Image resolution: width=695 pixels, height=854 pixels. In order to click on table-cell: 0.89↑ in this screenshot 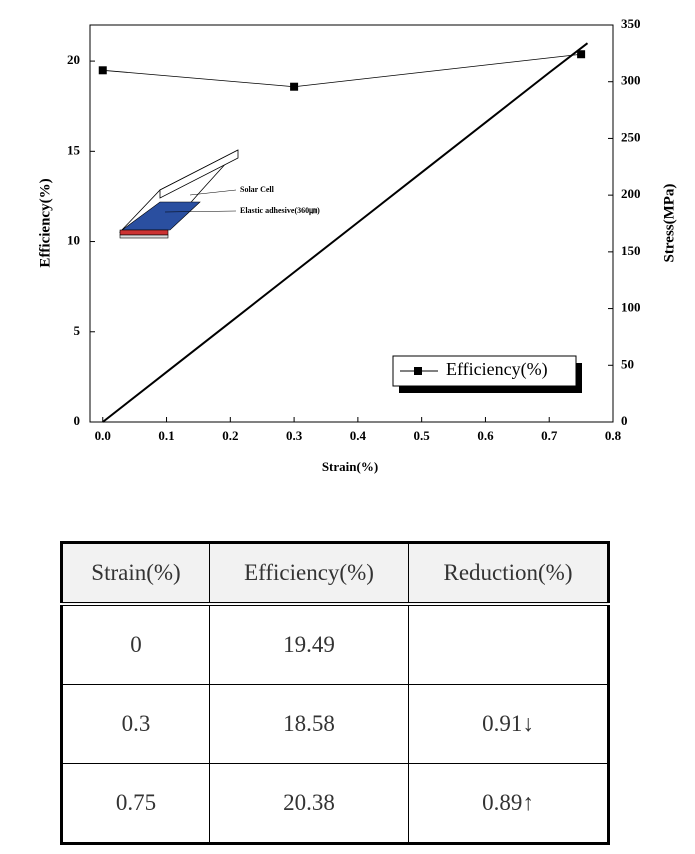, I will do `click(508, 803)`.